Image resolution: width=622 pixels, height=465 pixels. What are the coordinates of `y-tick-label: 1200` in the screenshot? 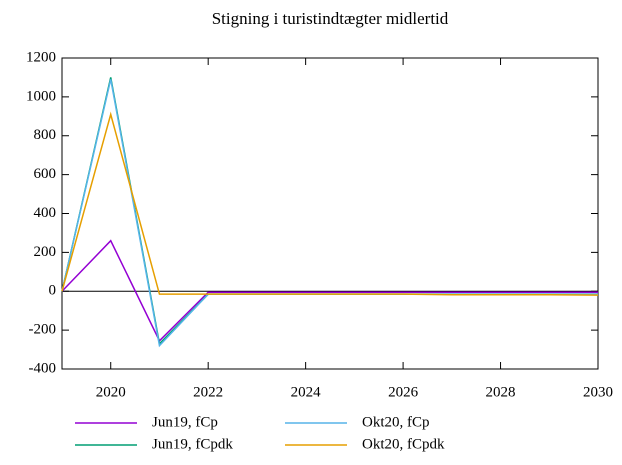 It's located at (41, 57).